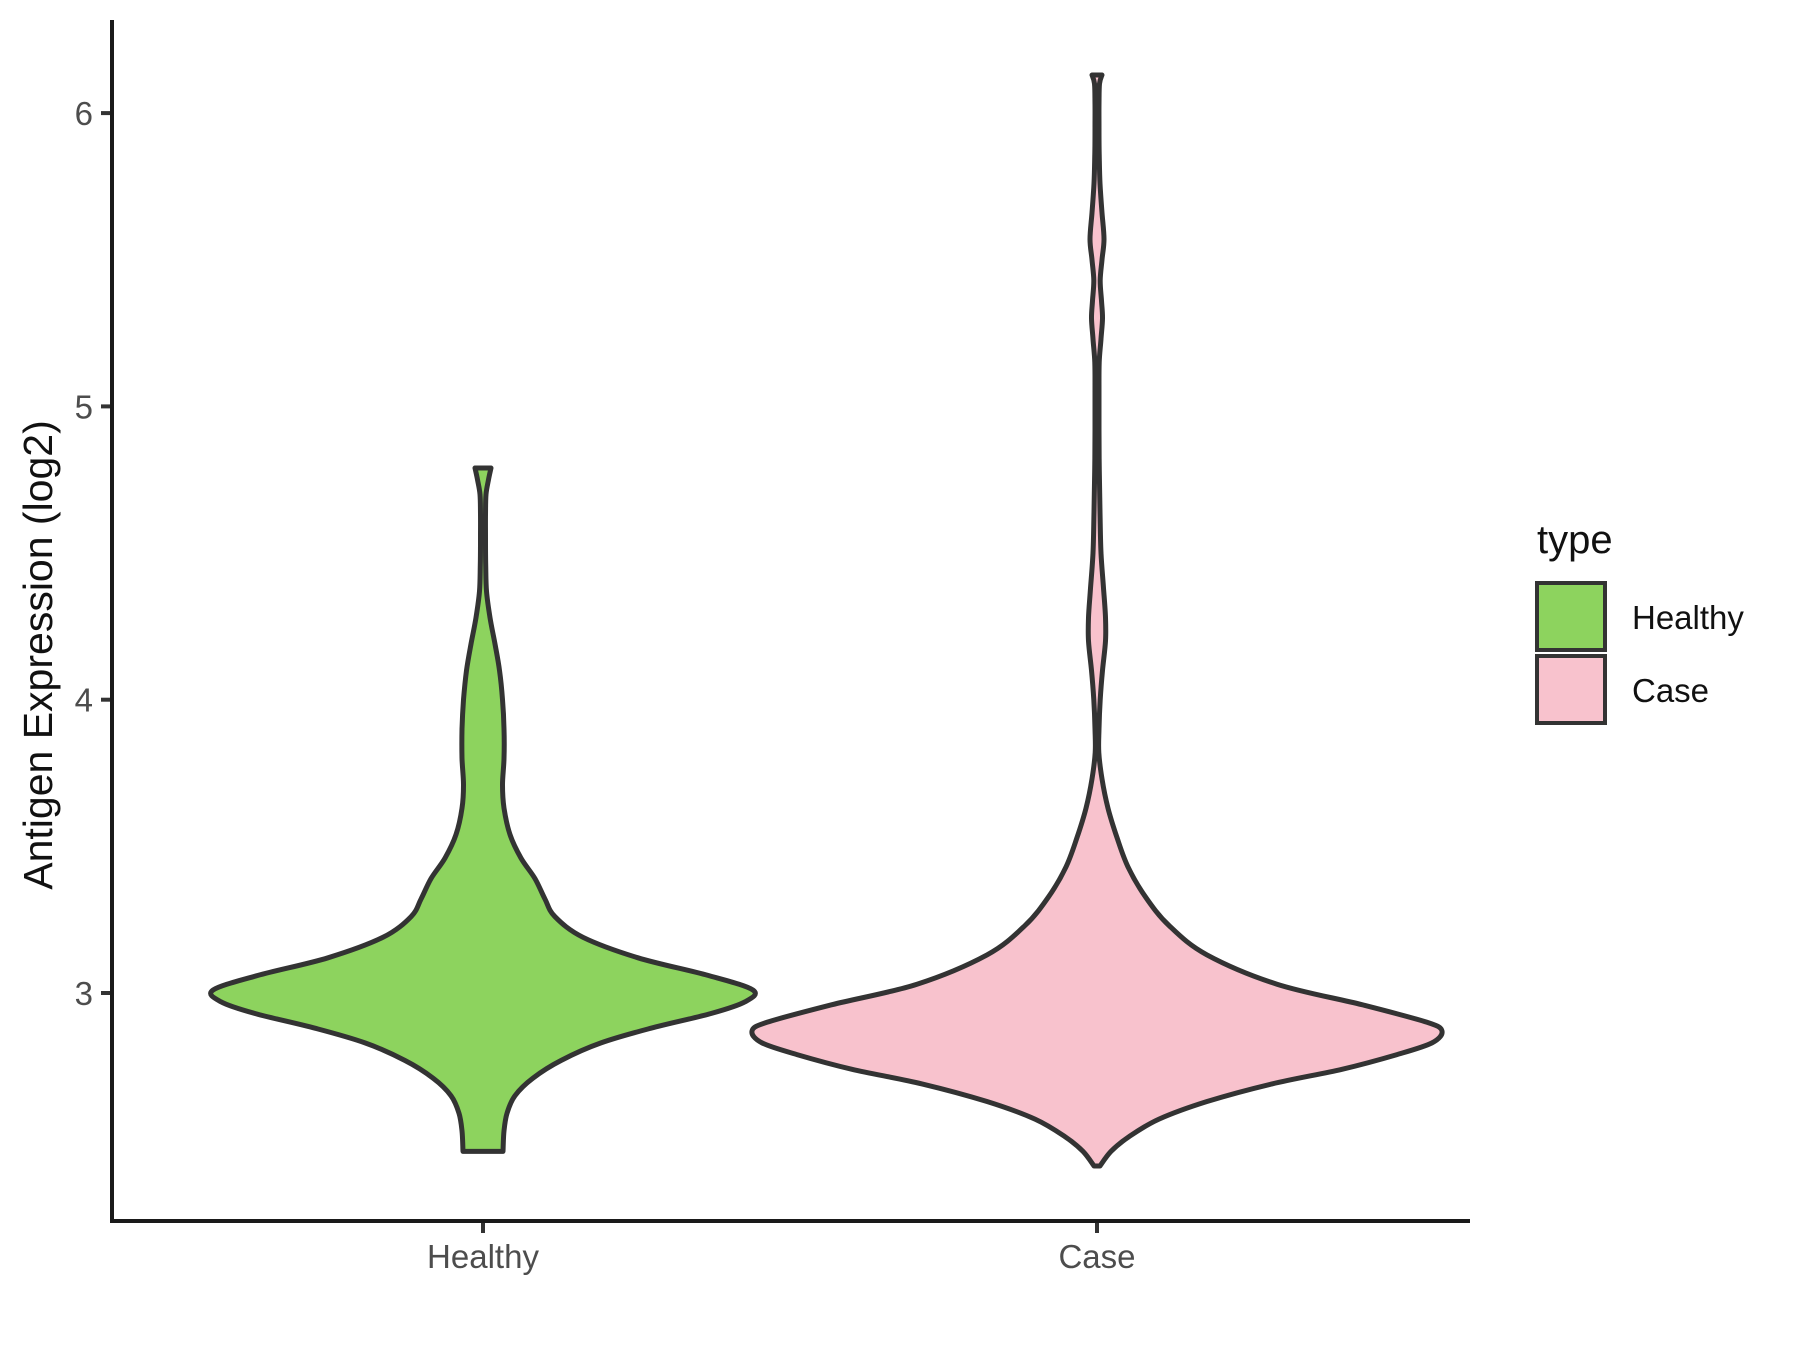 The height and width of the screenshot is (1350, 1800). What do you see at coordinates (1670, 690) in the screenshot?
I see `legend-label-case: Case` at bounding box center [1670, 690].